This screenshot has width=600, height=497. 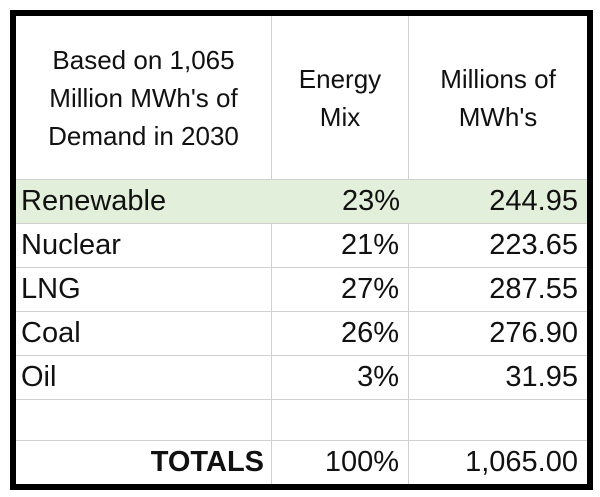 What do you see at coordinates (144, 462) in the screenshot?
I see `cell-totals-label: TOTALS` at bounding box center [144, 462].